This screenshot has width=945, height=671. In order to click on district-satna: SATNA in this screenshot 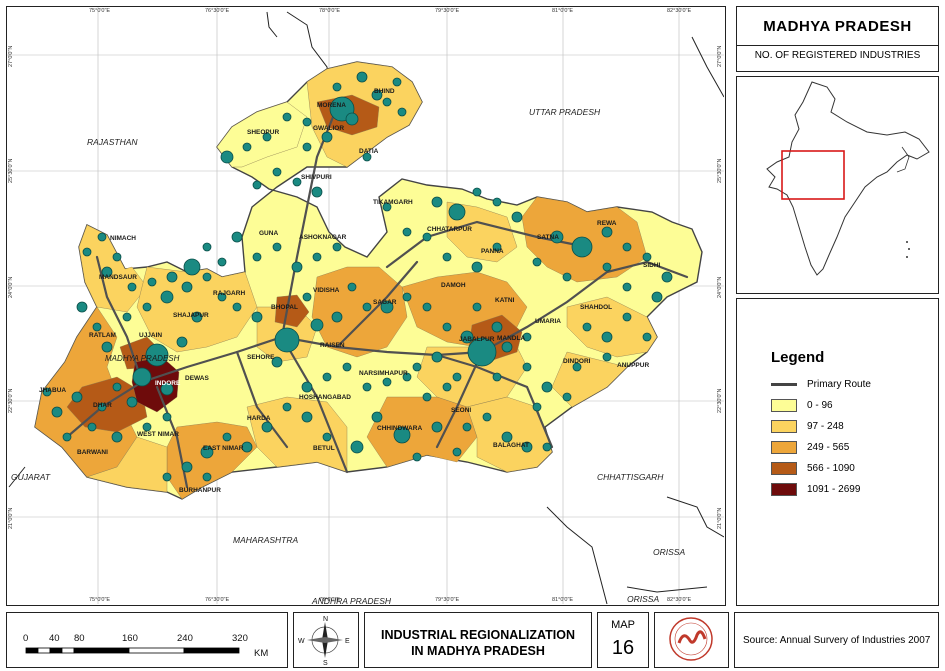, I will do `click(548, 237)`.